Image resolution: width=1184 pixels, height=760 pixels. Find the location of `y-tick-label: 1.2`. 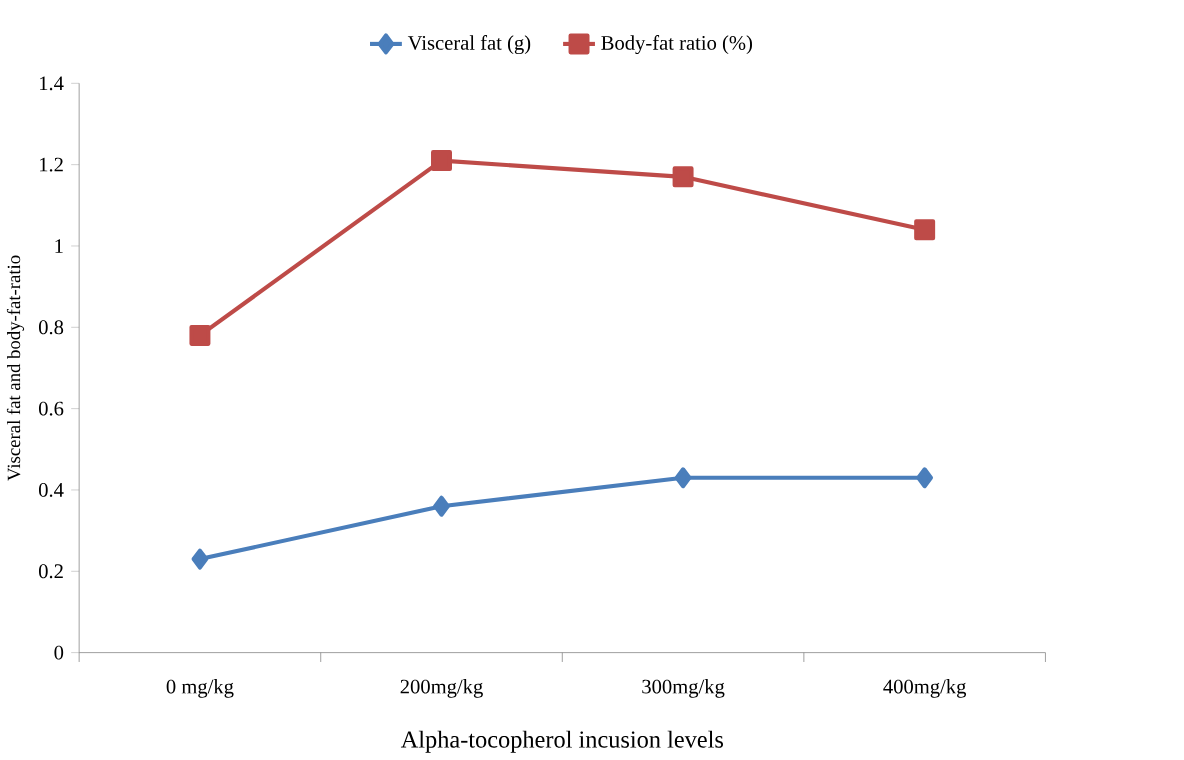

y-tick-label: 1.2 is located at coordinates (51, 164).